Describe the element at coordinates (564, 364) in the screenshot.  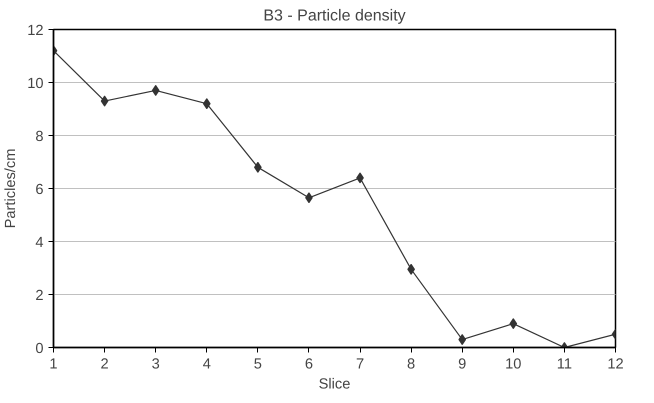
I see `x-tick-label: 11` at that location.